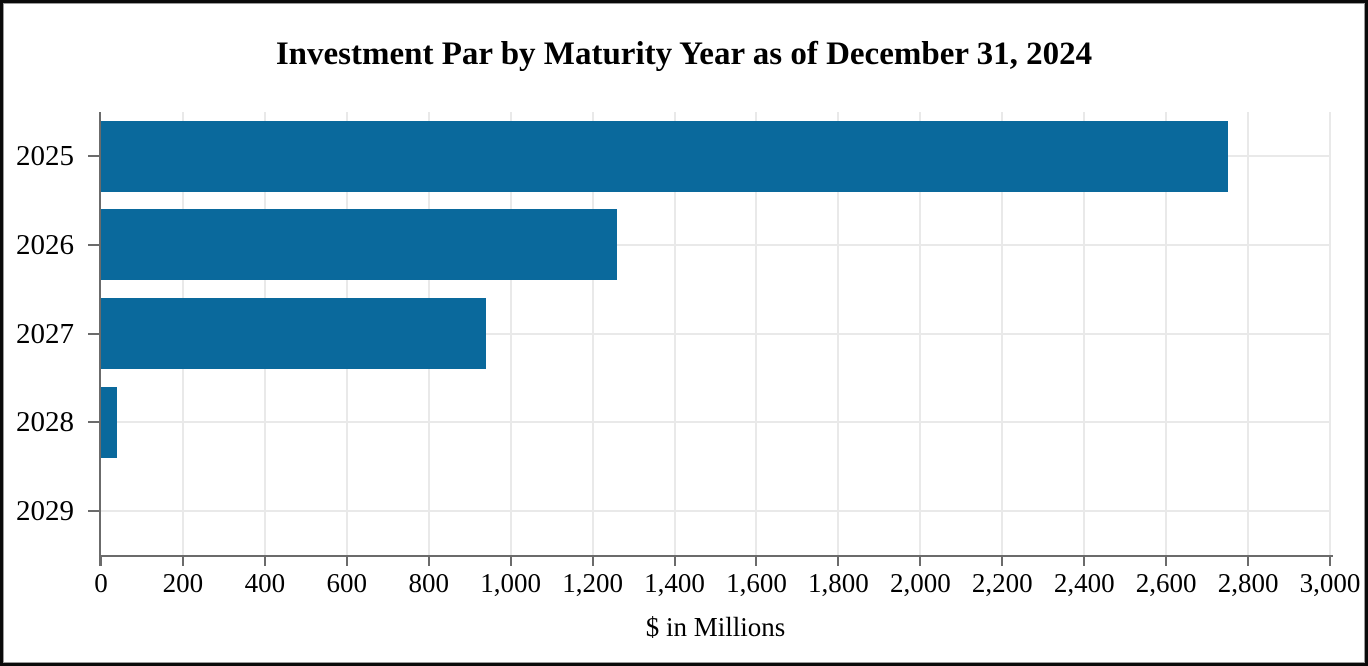 Image resolution: width=1368 pixels, height=666 pixels. Describe the element at coordinates (183, 583) in the screenshot. I see `x-tick-label: 200` at that location.